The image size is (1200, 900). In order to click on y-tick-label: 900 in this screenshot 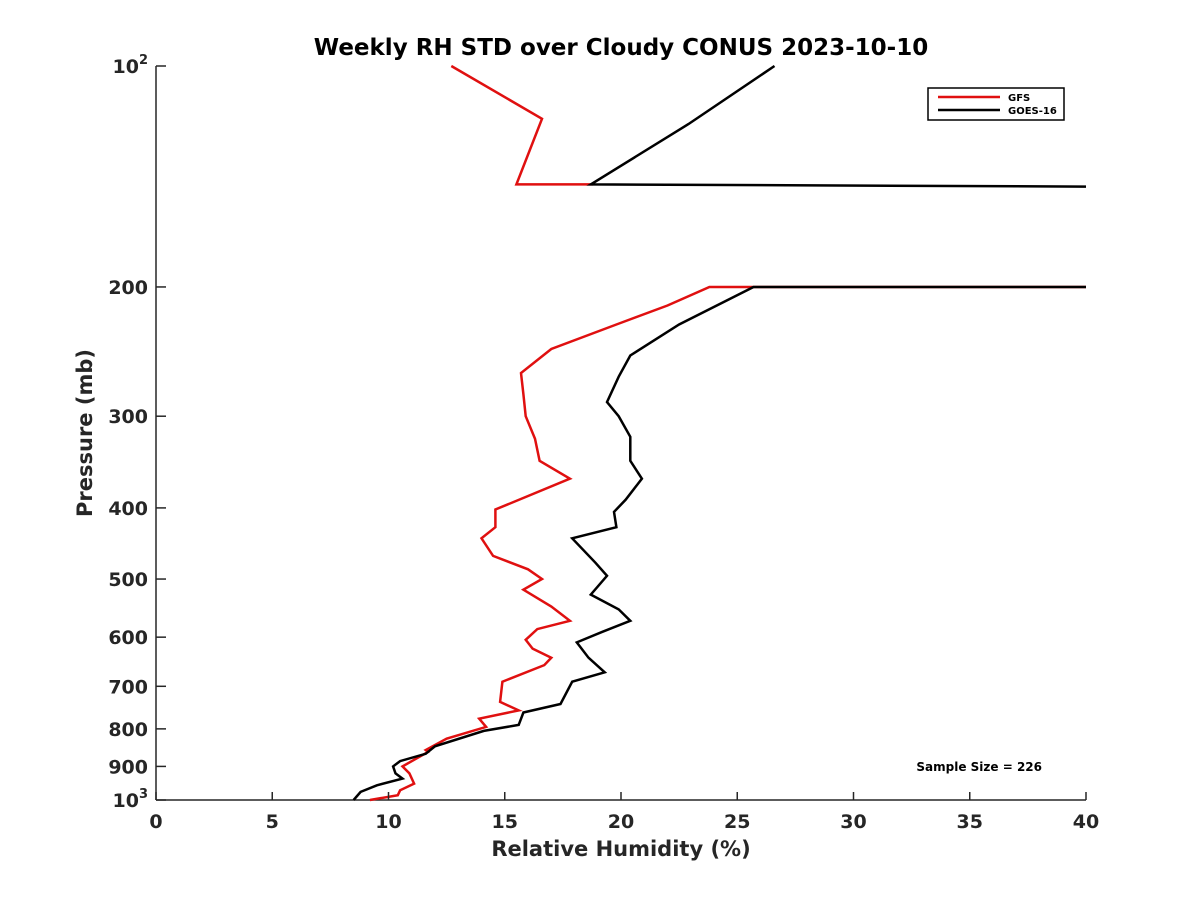, I will do `click(128, 767)`.